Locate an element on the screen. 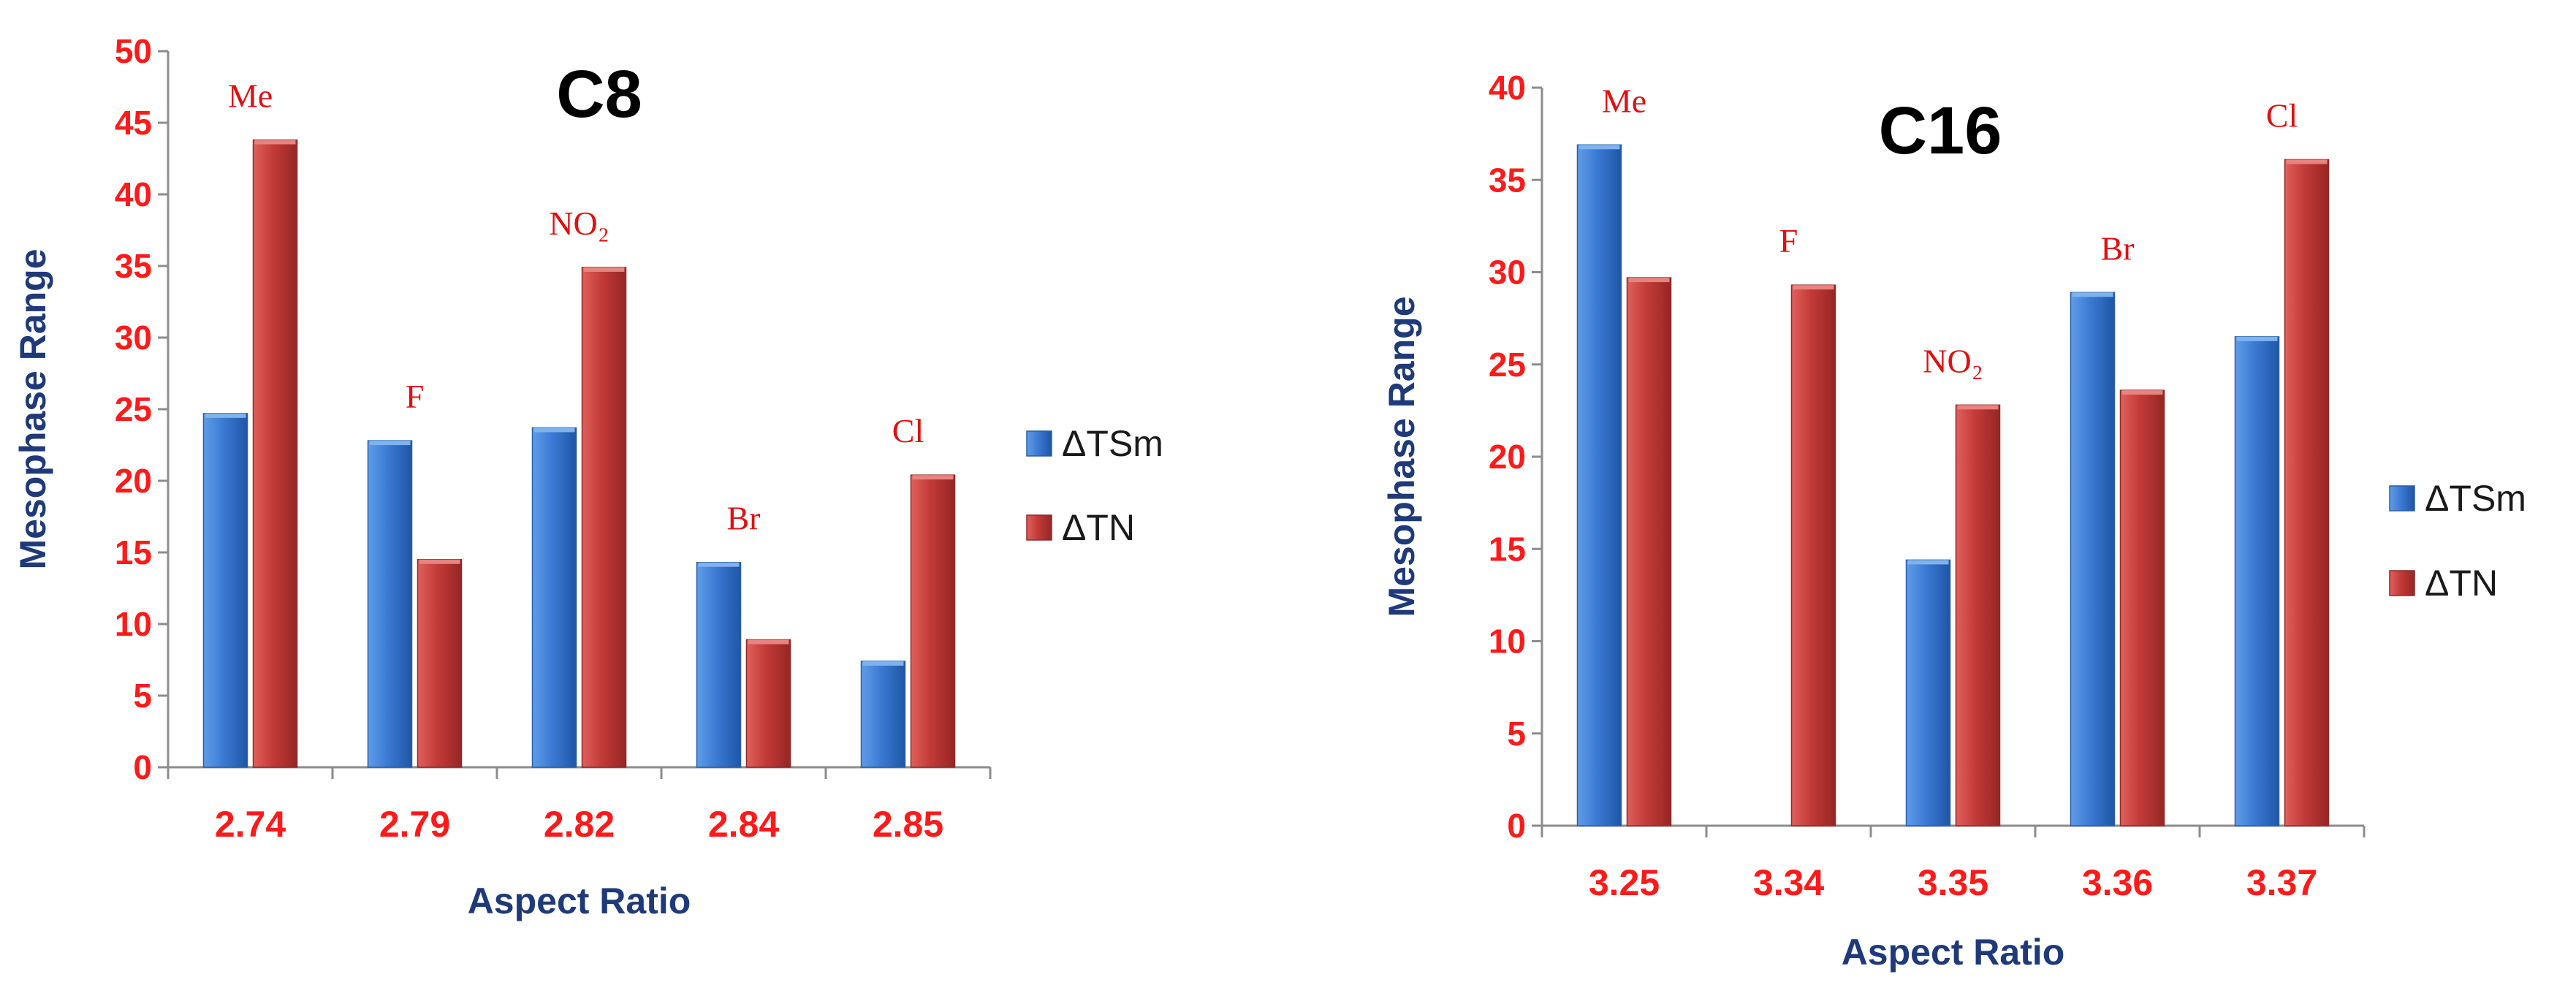  x-tick-label: 2.79 is located at coordinates (414, 824).